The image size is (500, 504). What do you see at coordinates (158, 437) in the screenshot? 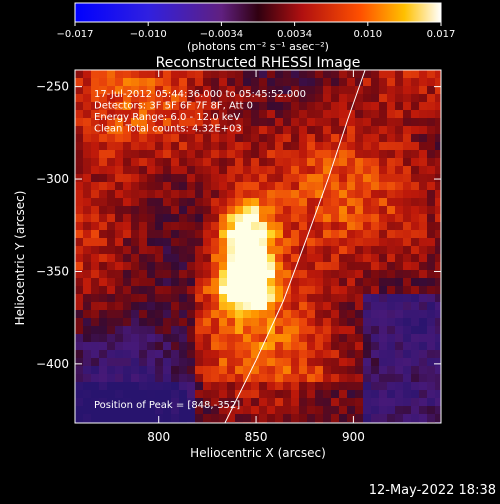
I see `x-tick-label: 800` at bounding box center [158, 437].